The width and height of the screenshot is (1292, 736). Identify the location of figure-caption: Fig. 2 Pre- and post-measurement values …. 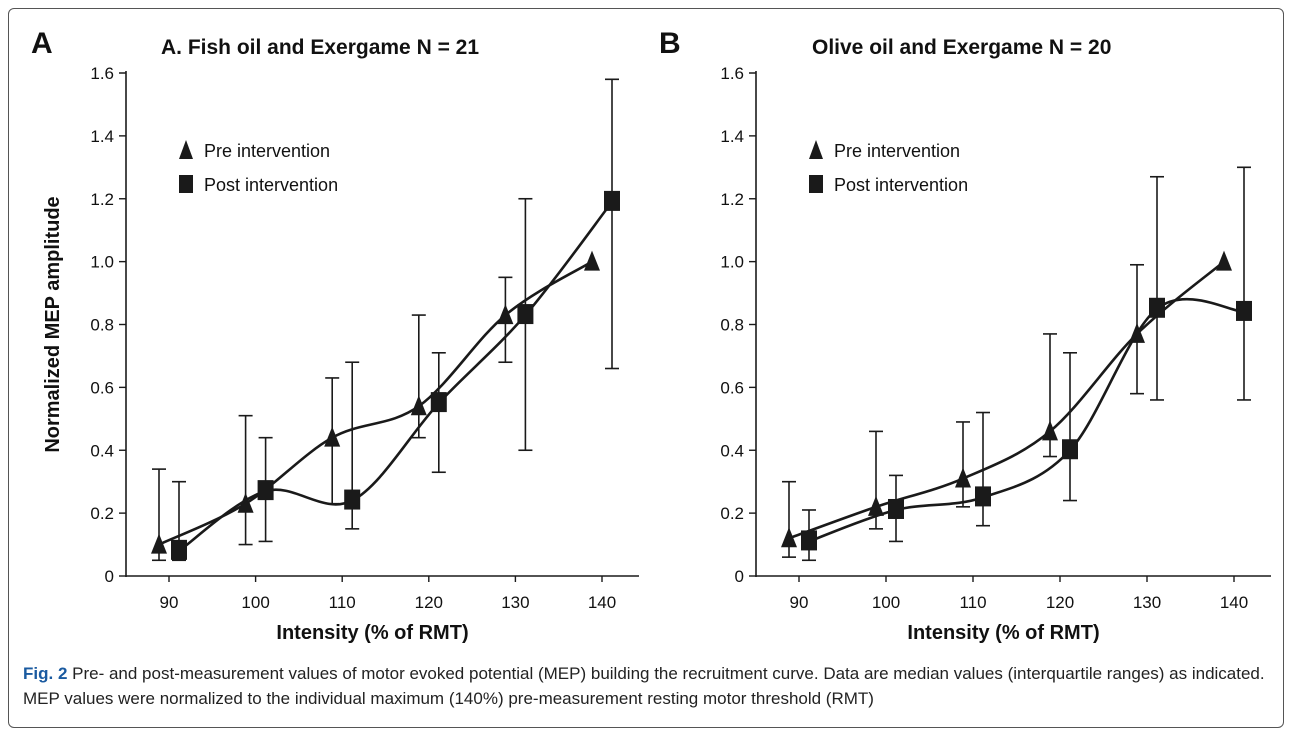
(648, 686).